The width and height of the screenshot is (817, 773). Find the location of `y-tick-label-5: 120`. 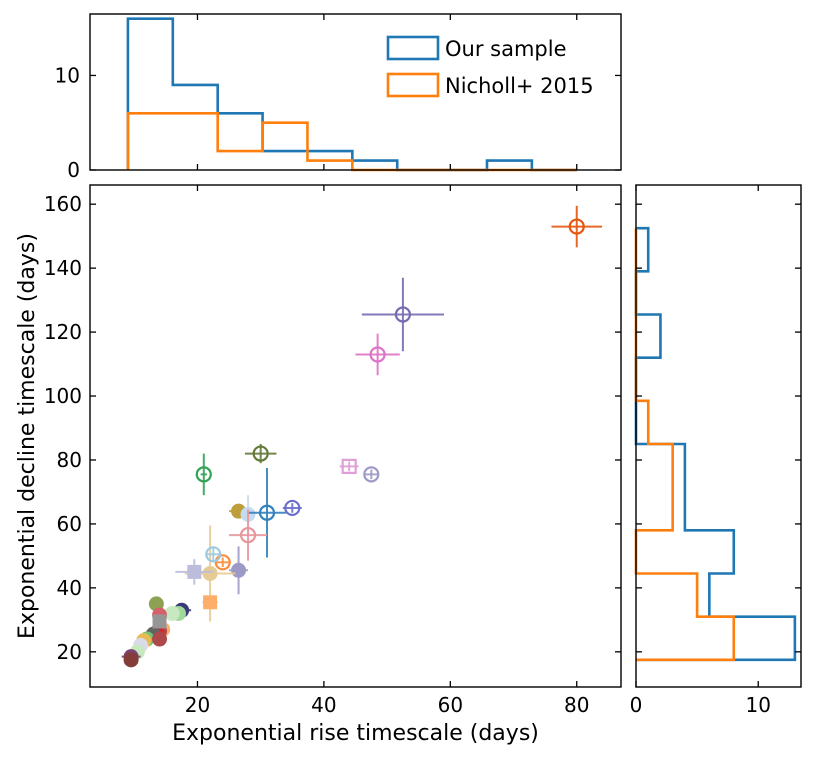

y-tick-label-5: 120 is located at coordinates (63, 332).